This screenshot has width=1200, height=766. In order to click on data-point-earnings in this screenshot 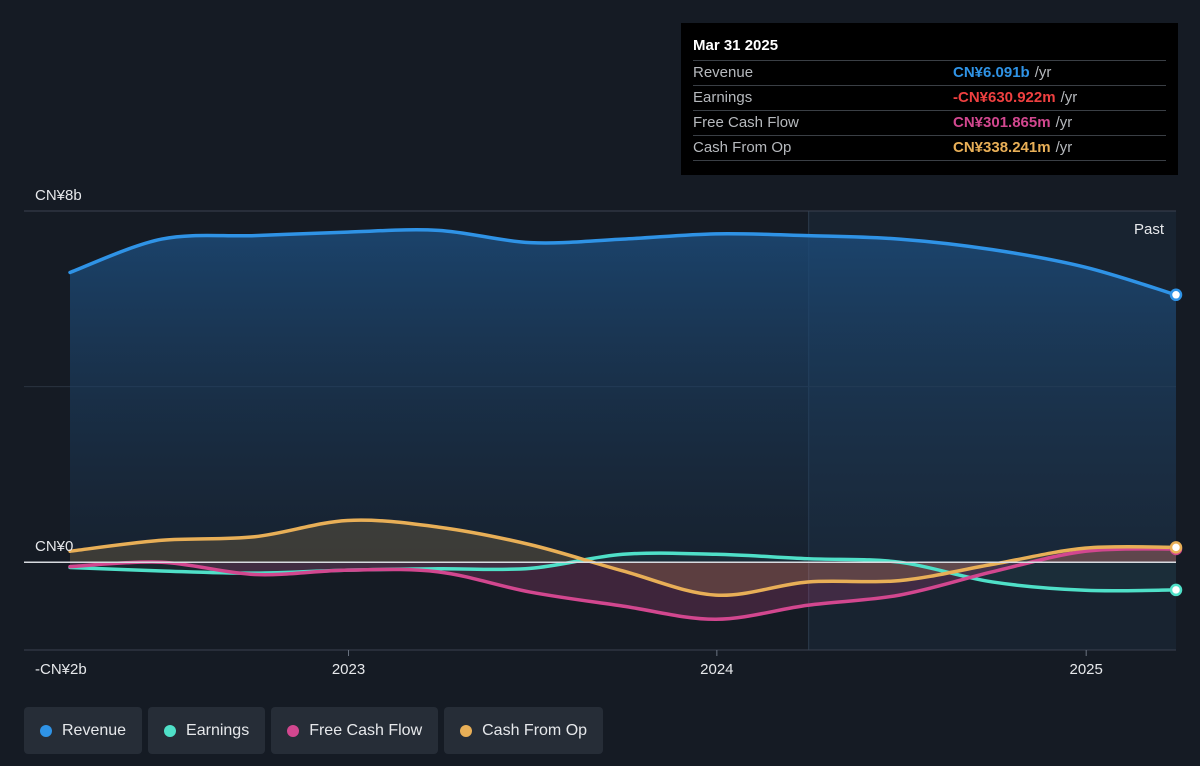, I will do `click(1176, 590)`.